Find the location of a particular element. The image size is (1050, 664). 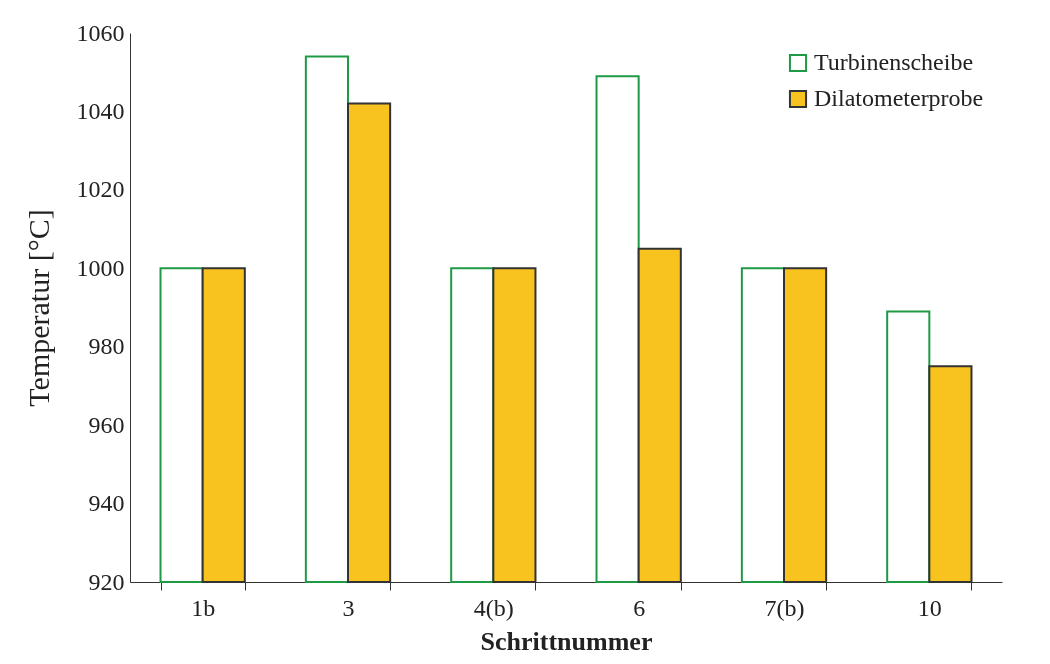

y-tick-label: 920 is located at coordinates (106, 581).